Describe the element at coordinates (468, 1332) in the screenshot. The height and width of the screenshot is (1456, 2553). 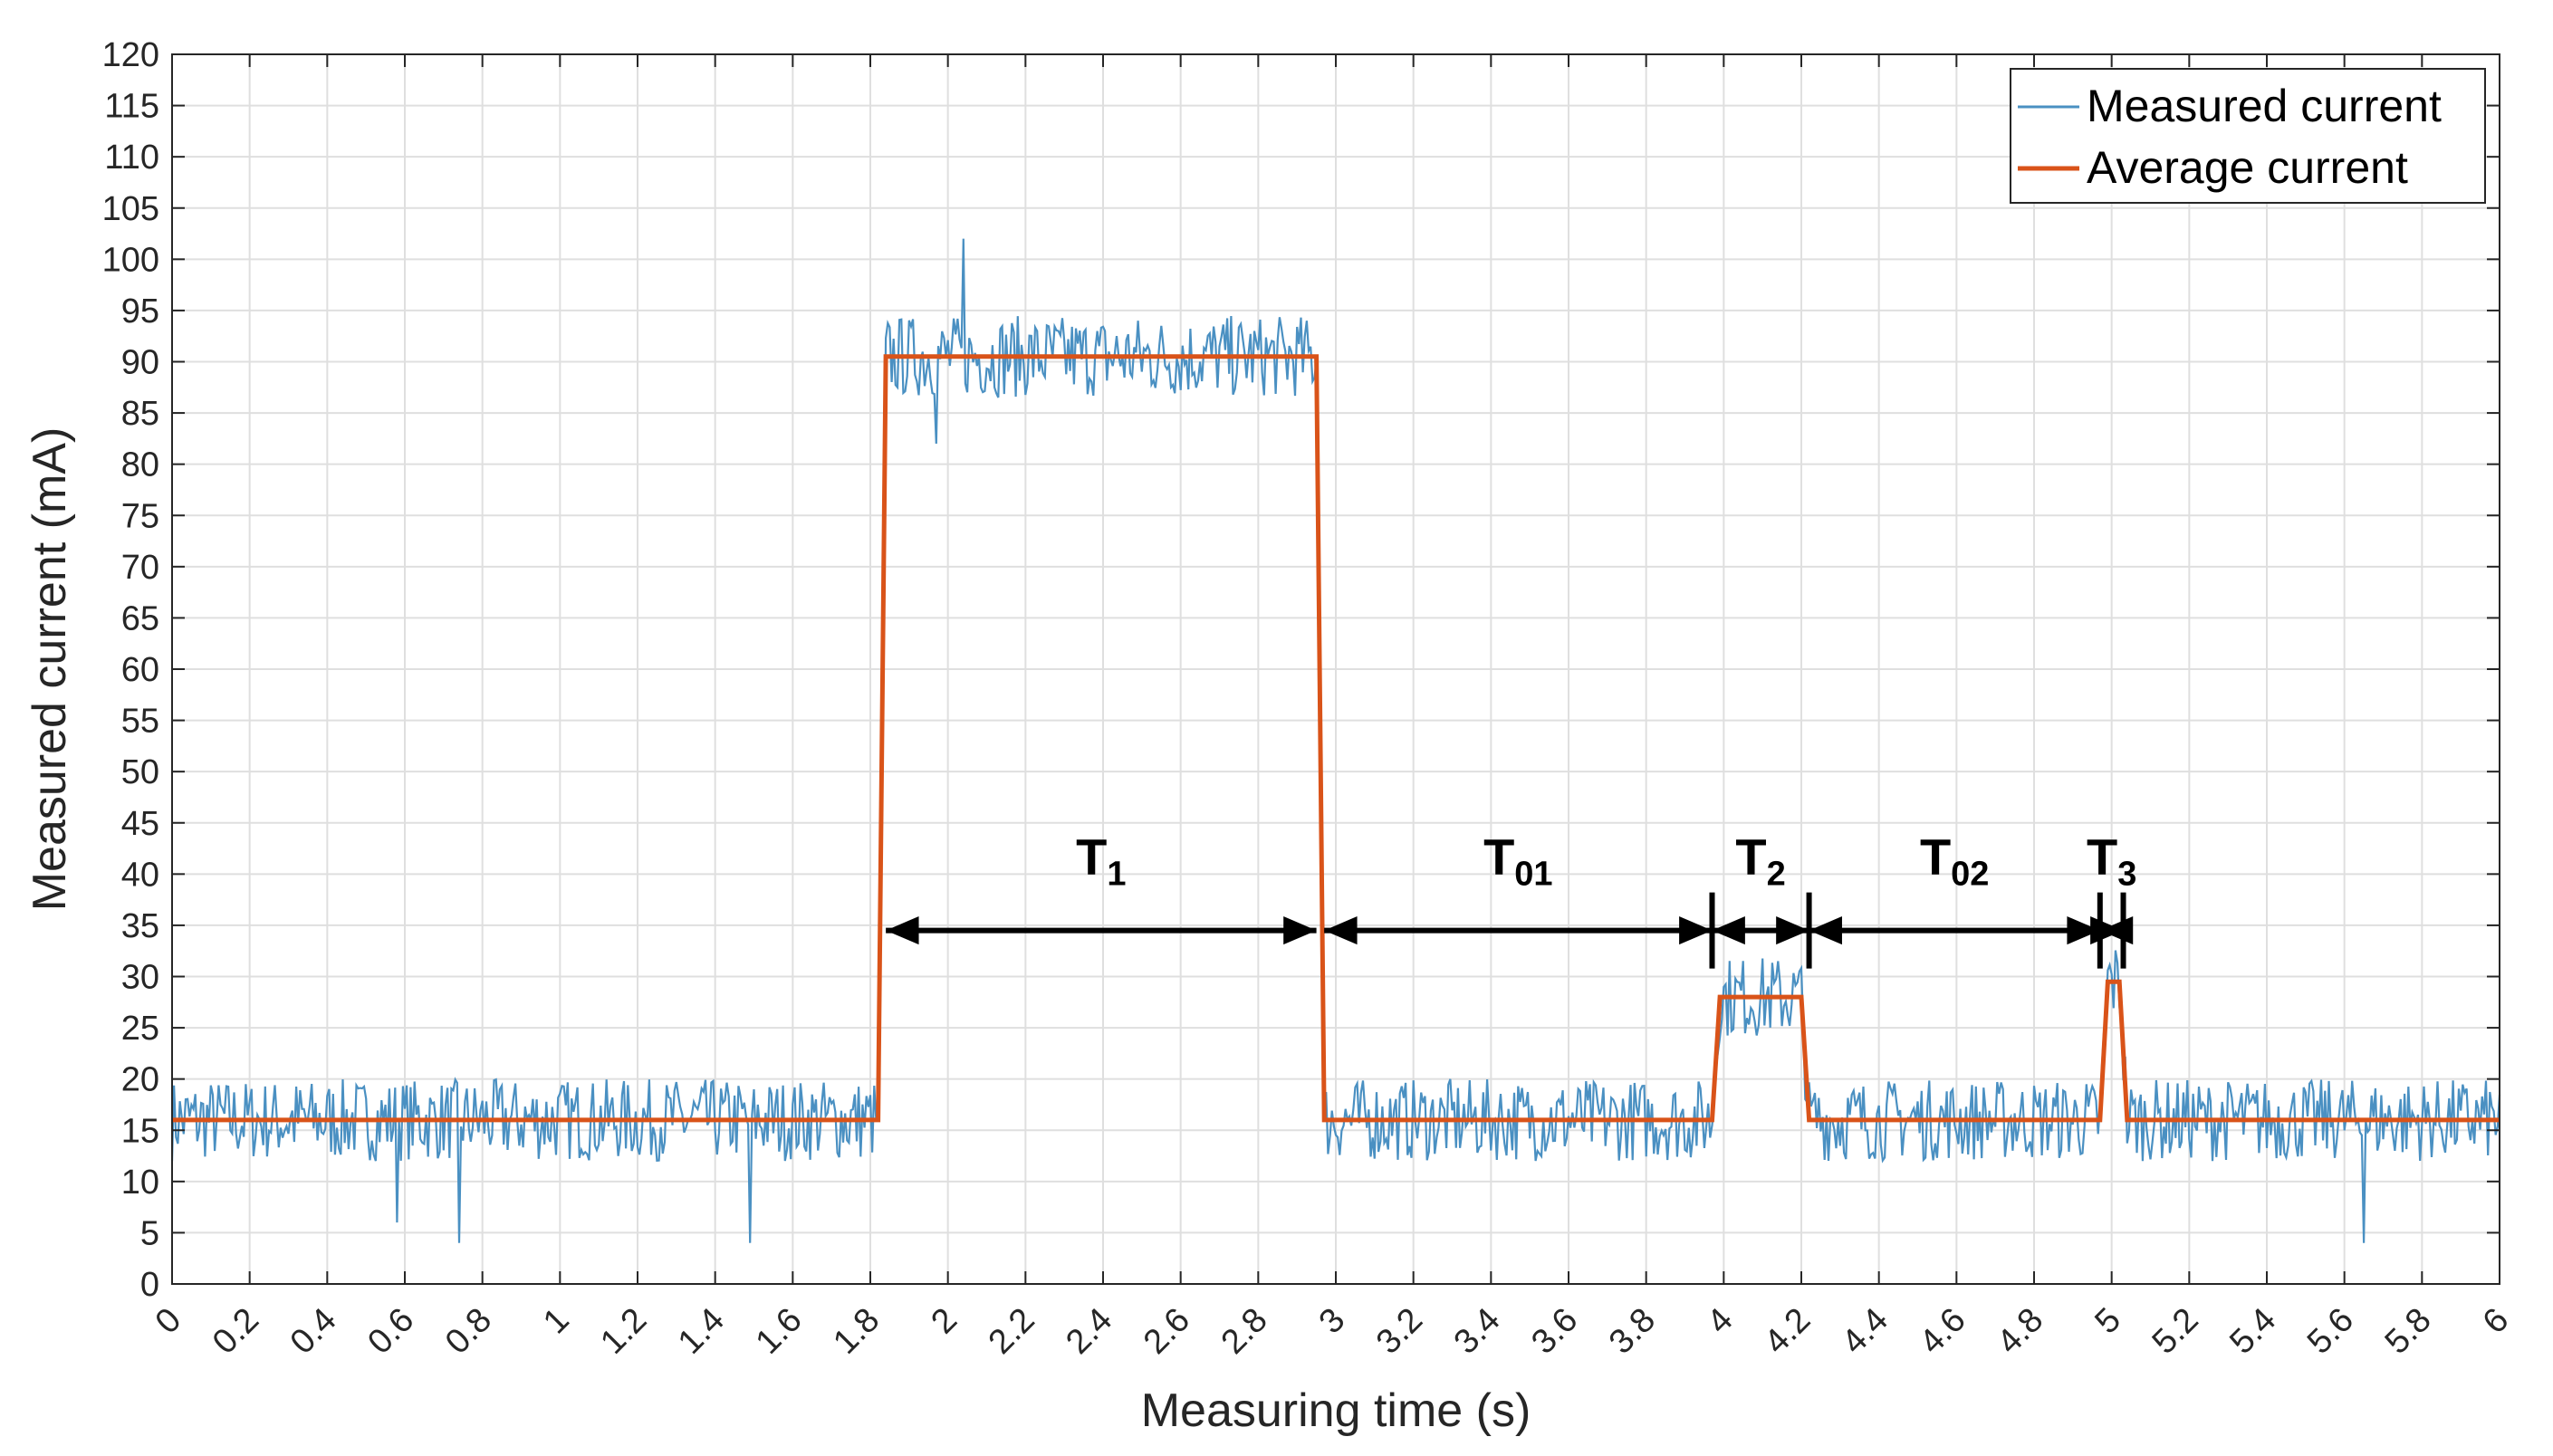
I see `x-tick-label: 0.8` at that location.